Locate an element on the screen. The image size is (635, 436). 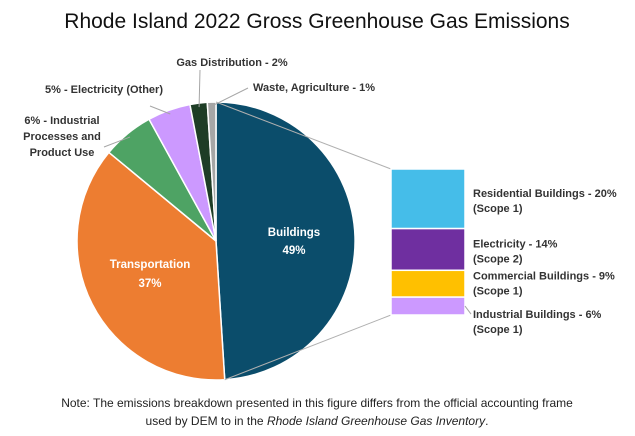
footnote-line2-suffix: . is located at coordinates (487, 421).